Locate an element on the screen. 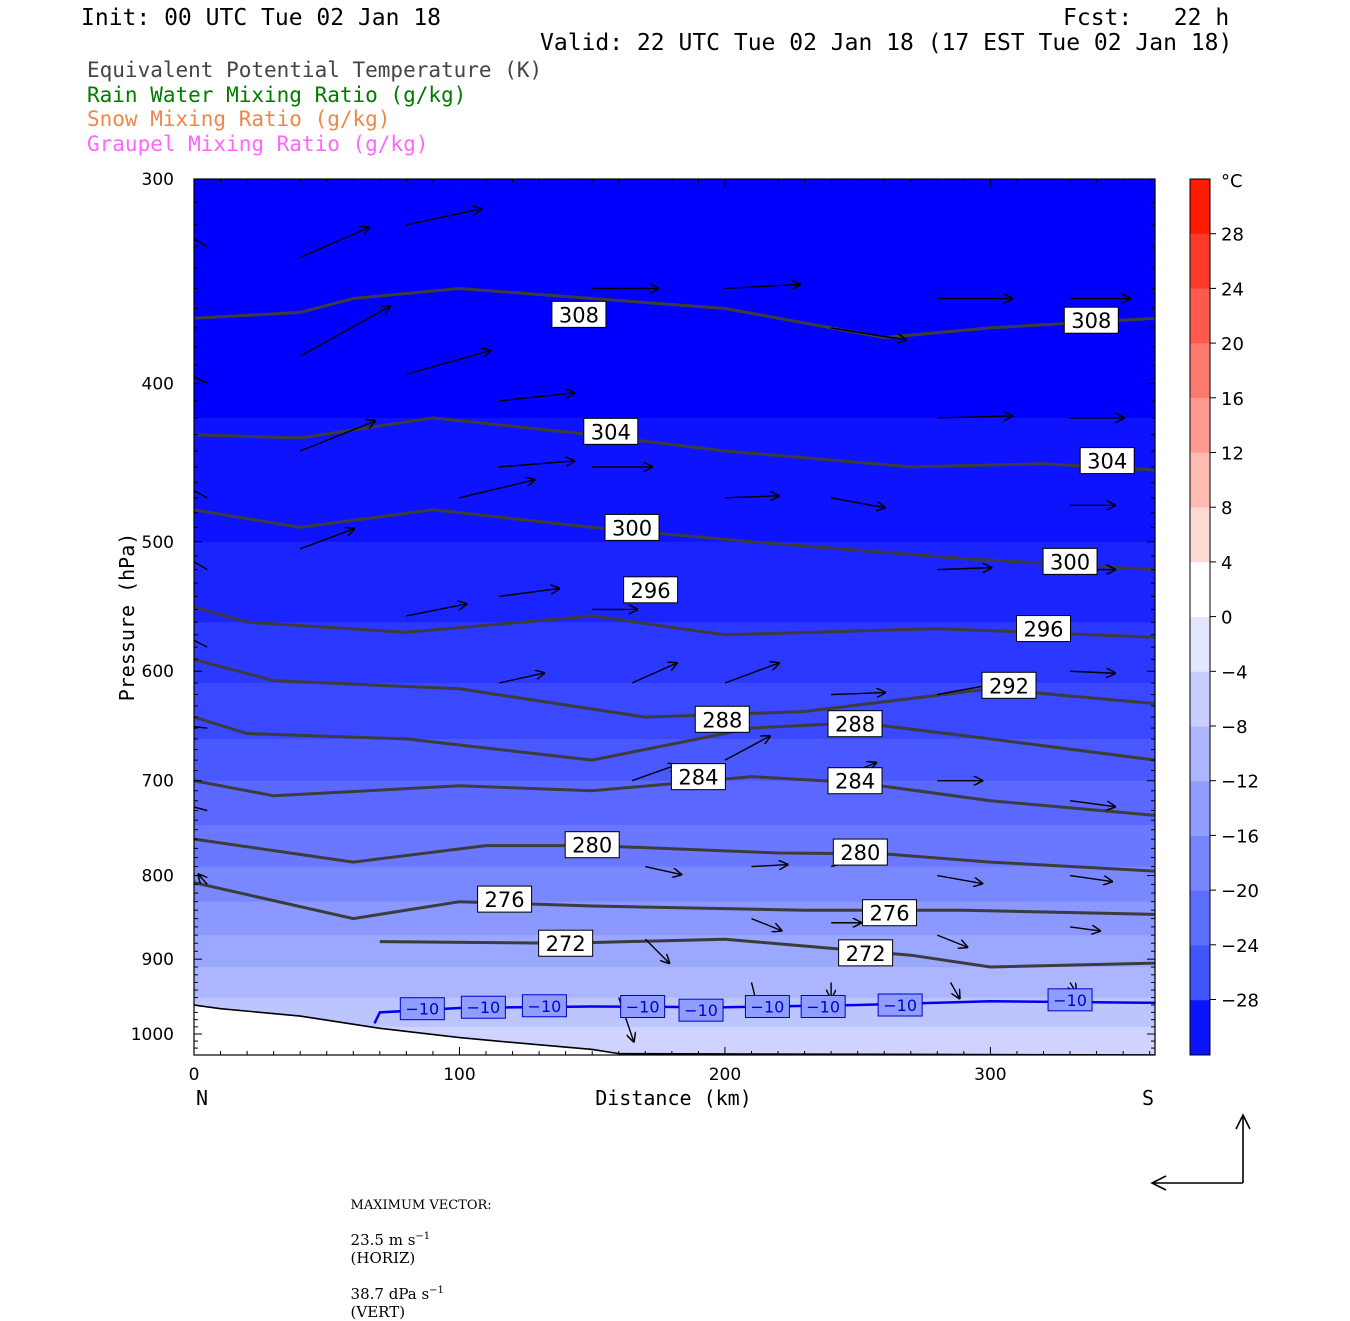 Image resolution: width=1350 pixels, height=1321 pixels. contour-label-272: 272 is located at coordinates (866, 954).